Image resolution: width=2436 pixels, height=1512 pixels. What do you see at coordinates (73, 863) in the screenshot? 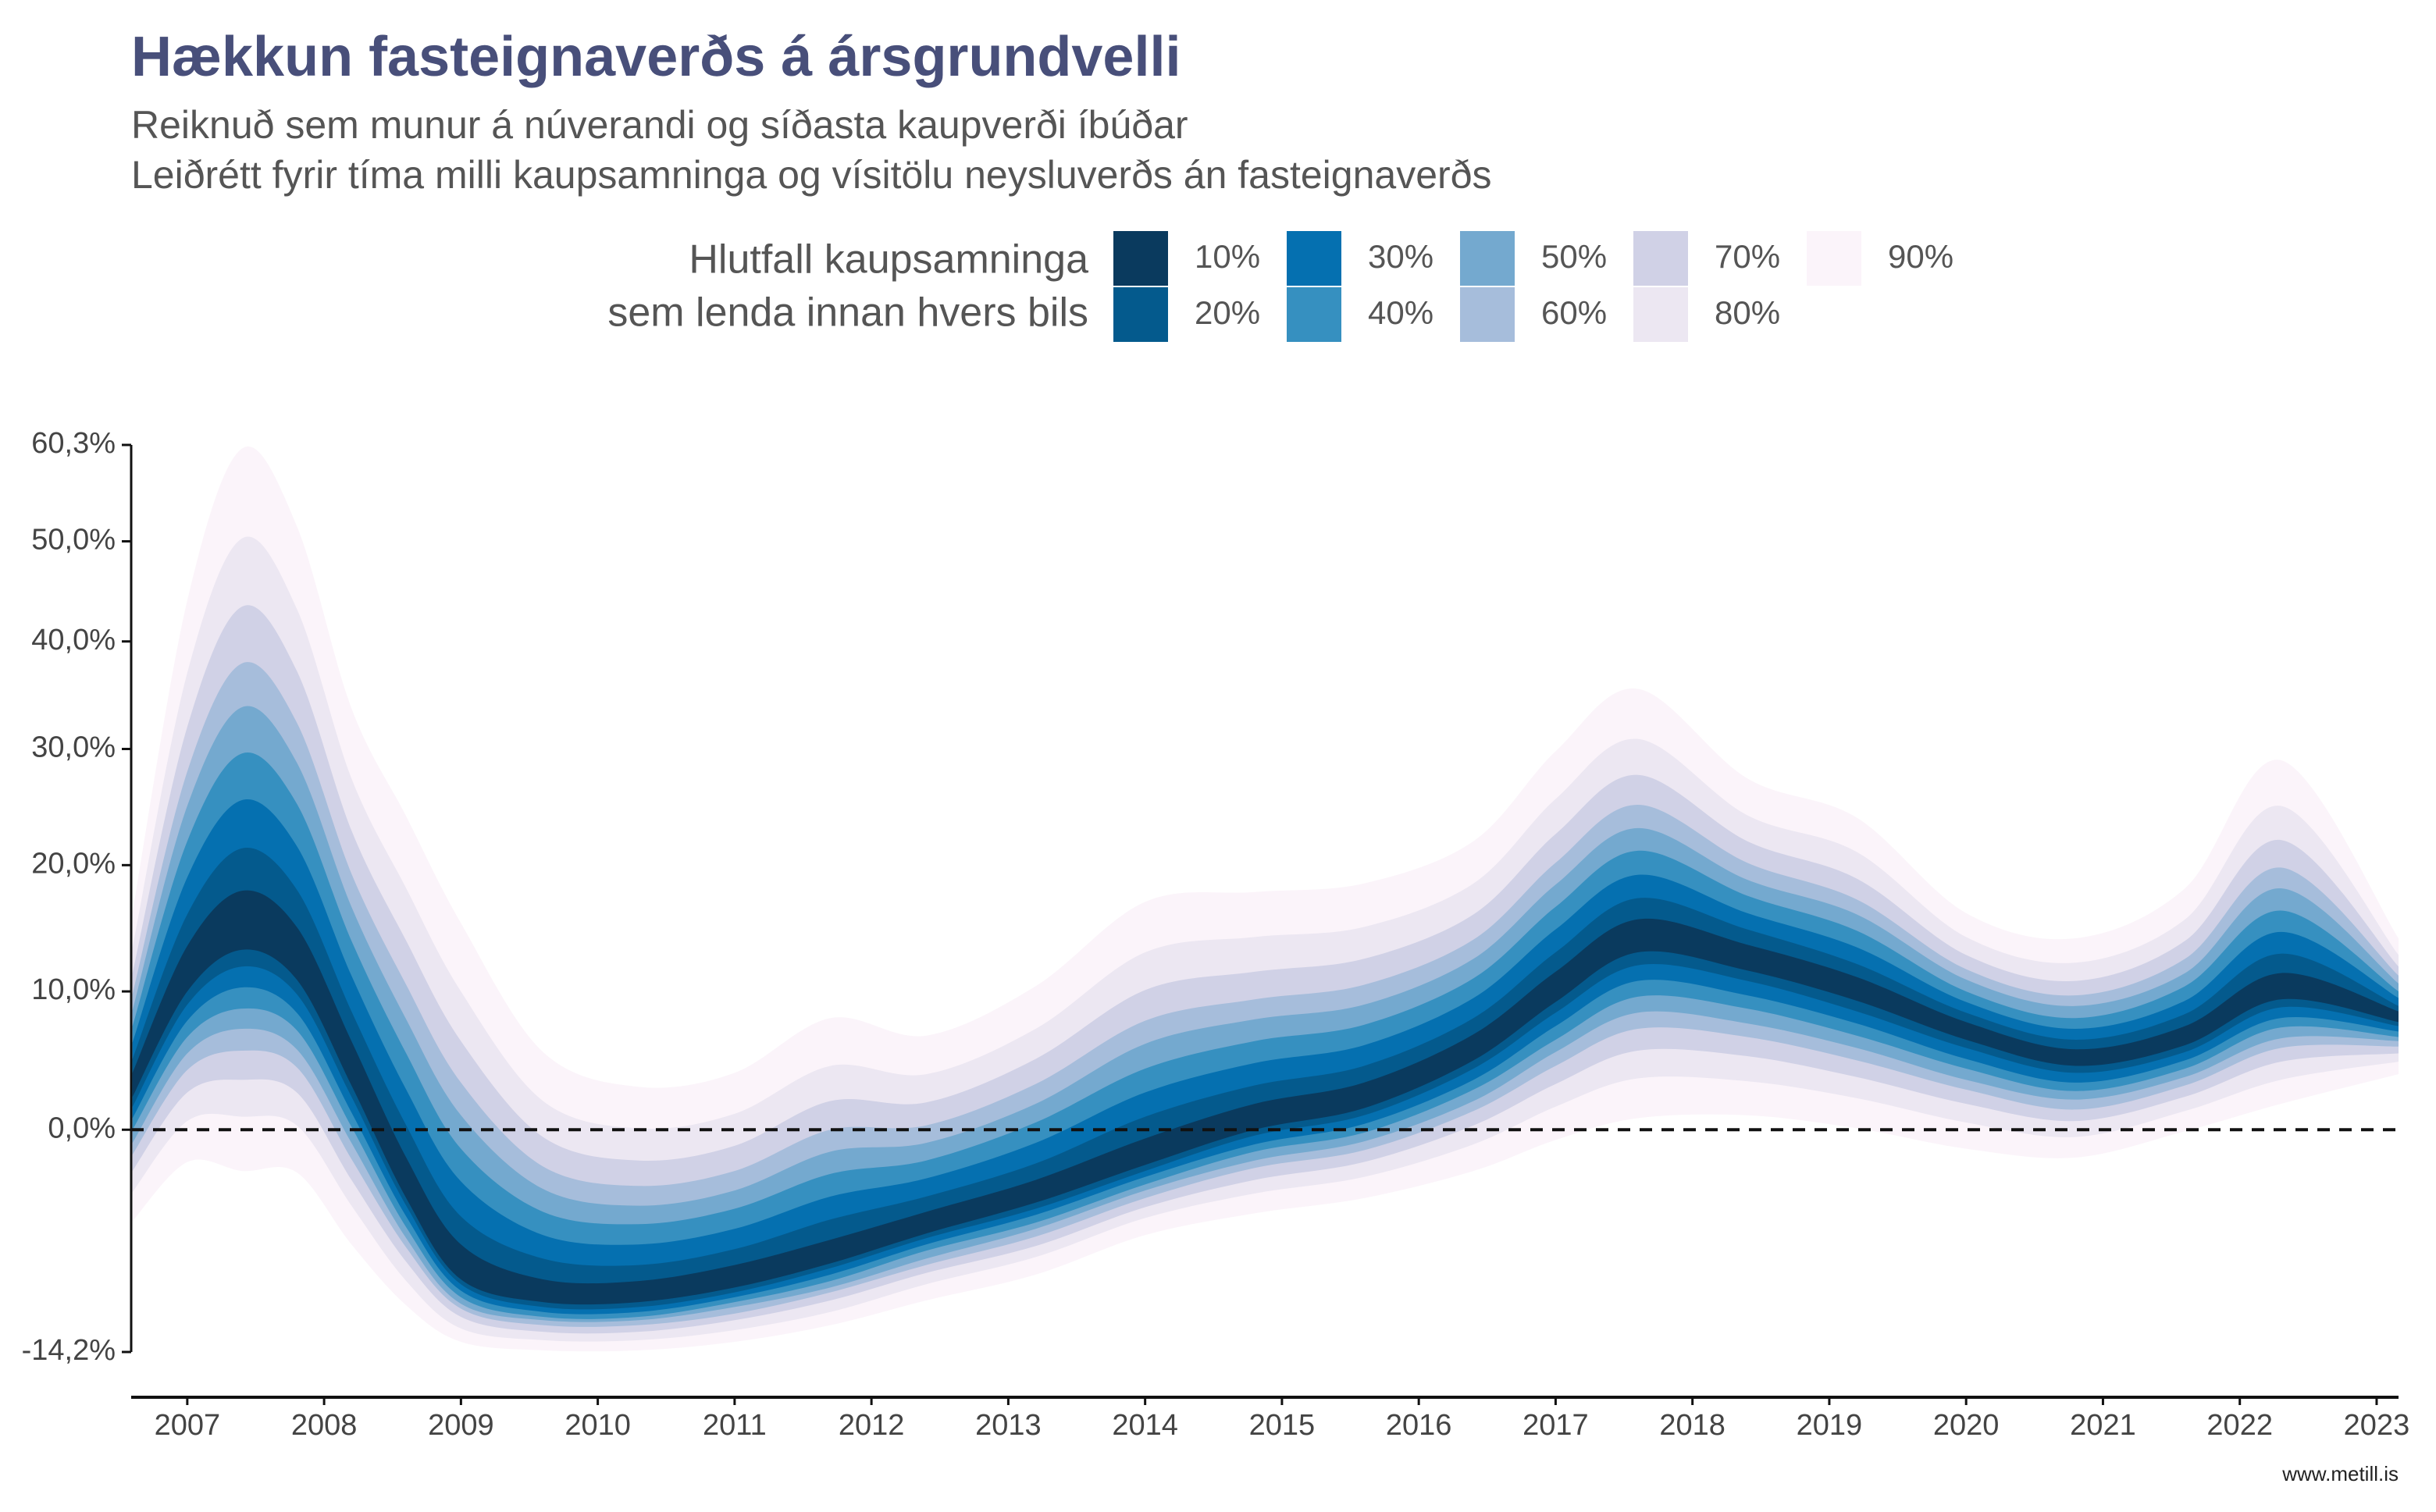
I see `y-tick-label: 20,0%` at bounding box center [73, 863].